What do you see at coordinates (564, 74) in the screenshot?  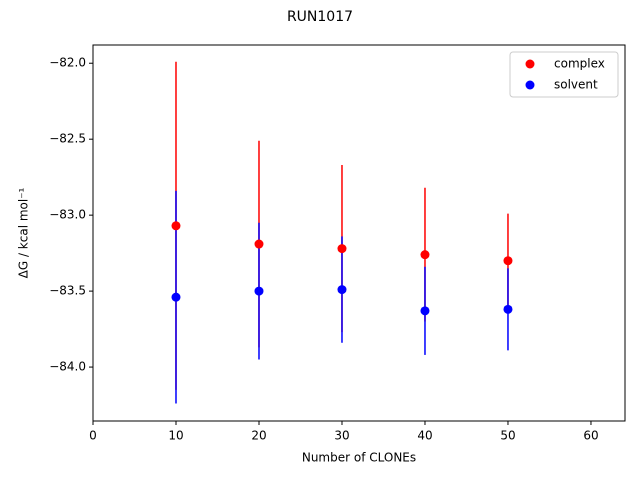 I see `legend-box` at bounding box center [564, 74].